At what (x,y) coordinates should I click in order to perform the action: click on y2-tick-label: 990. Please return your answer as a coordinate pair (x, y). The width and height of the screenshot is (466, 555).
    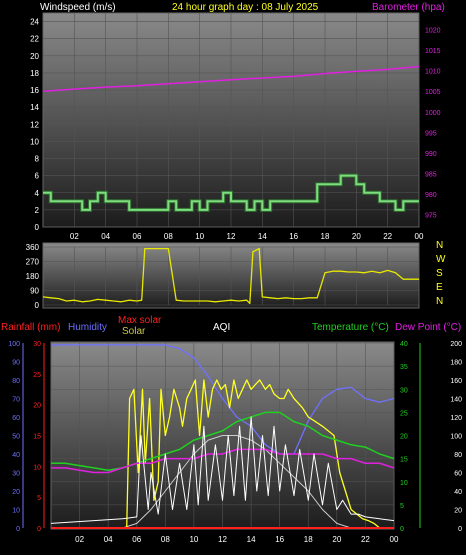
    Looking at the image, I should click on (431, 154).